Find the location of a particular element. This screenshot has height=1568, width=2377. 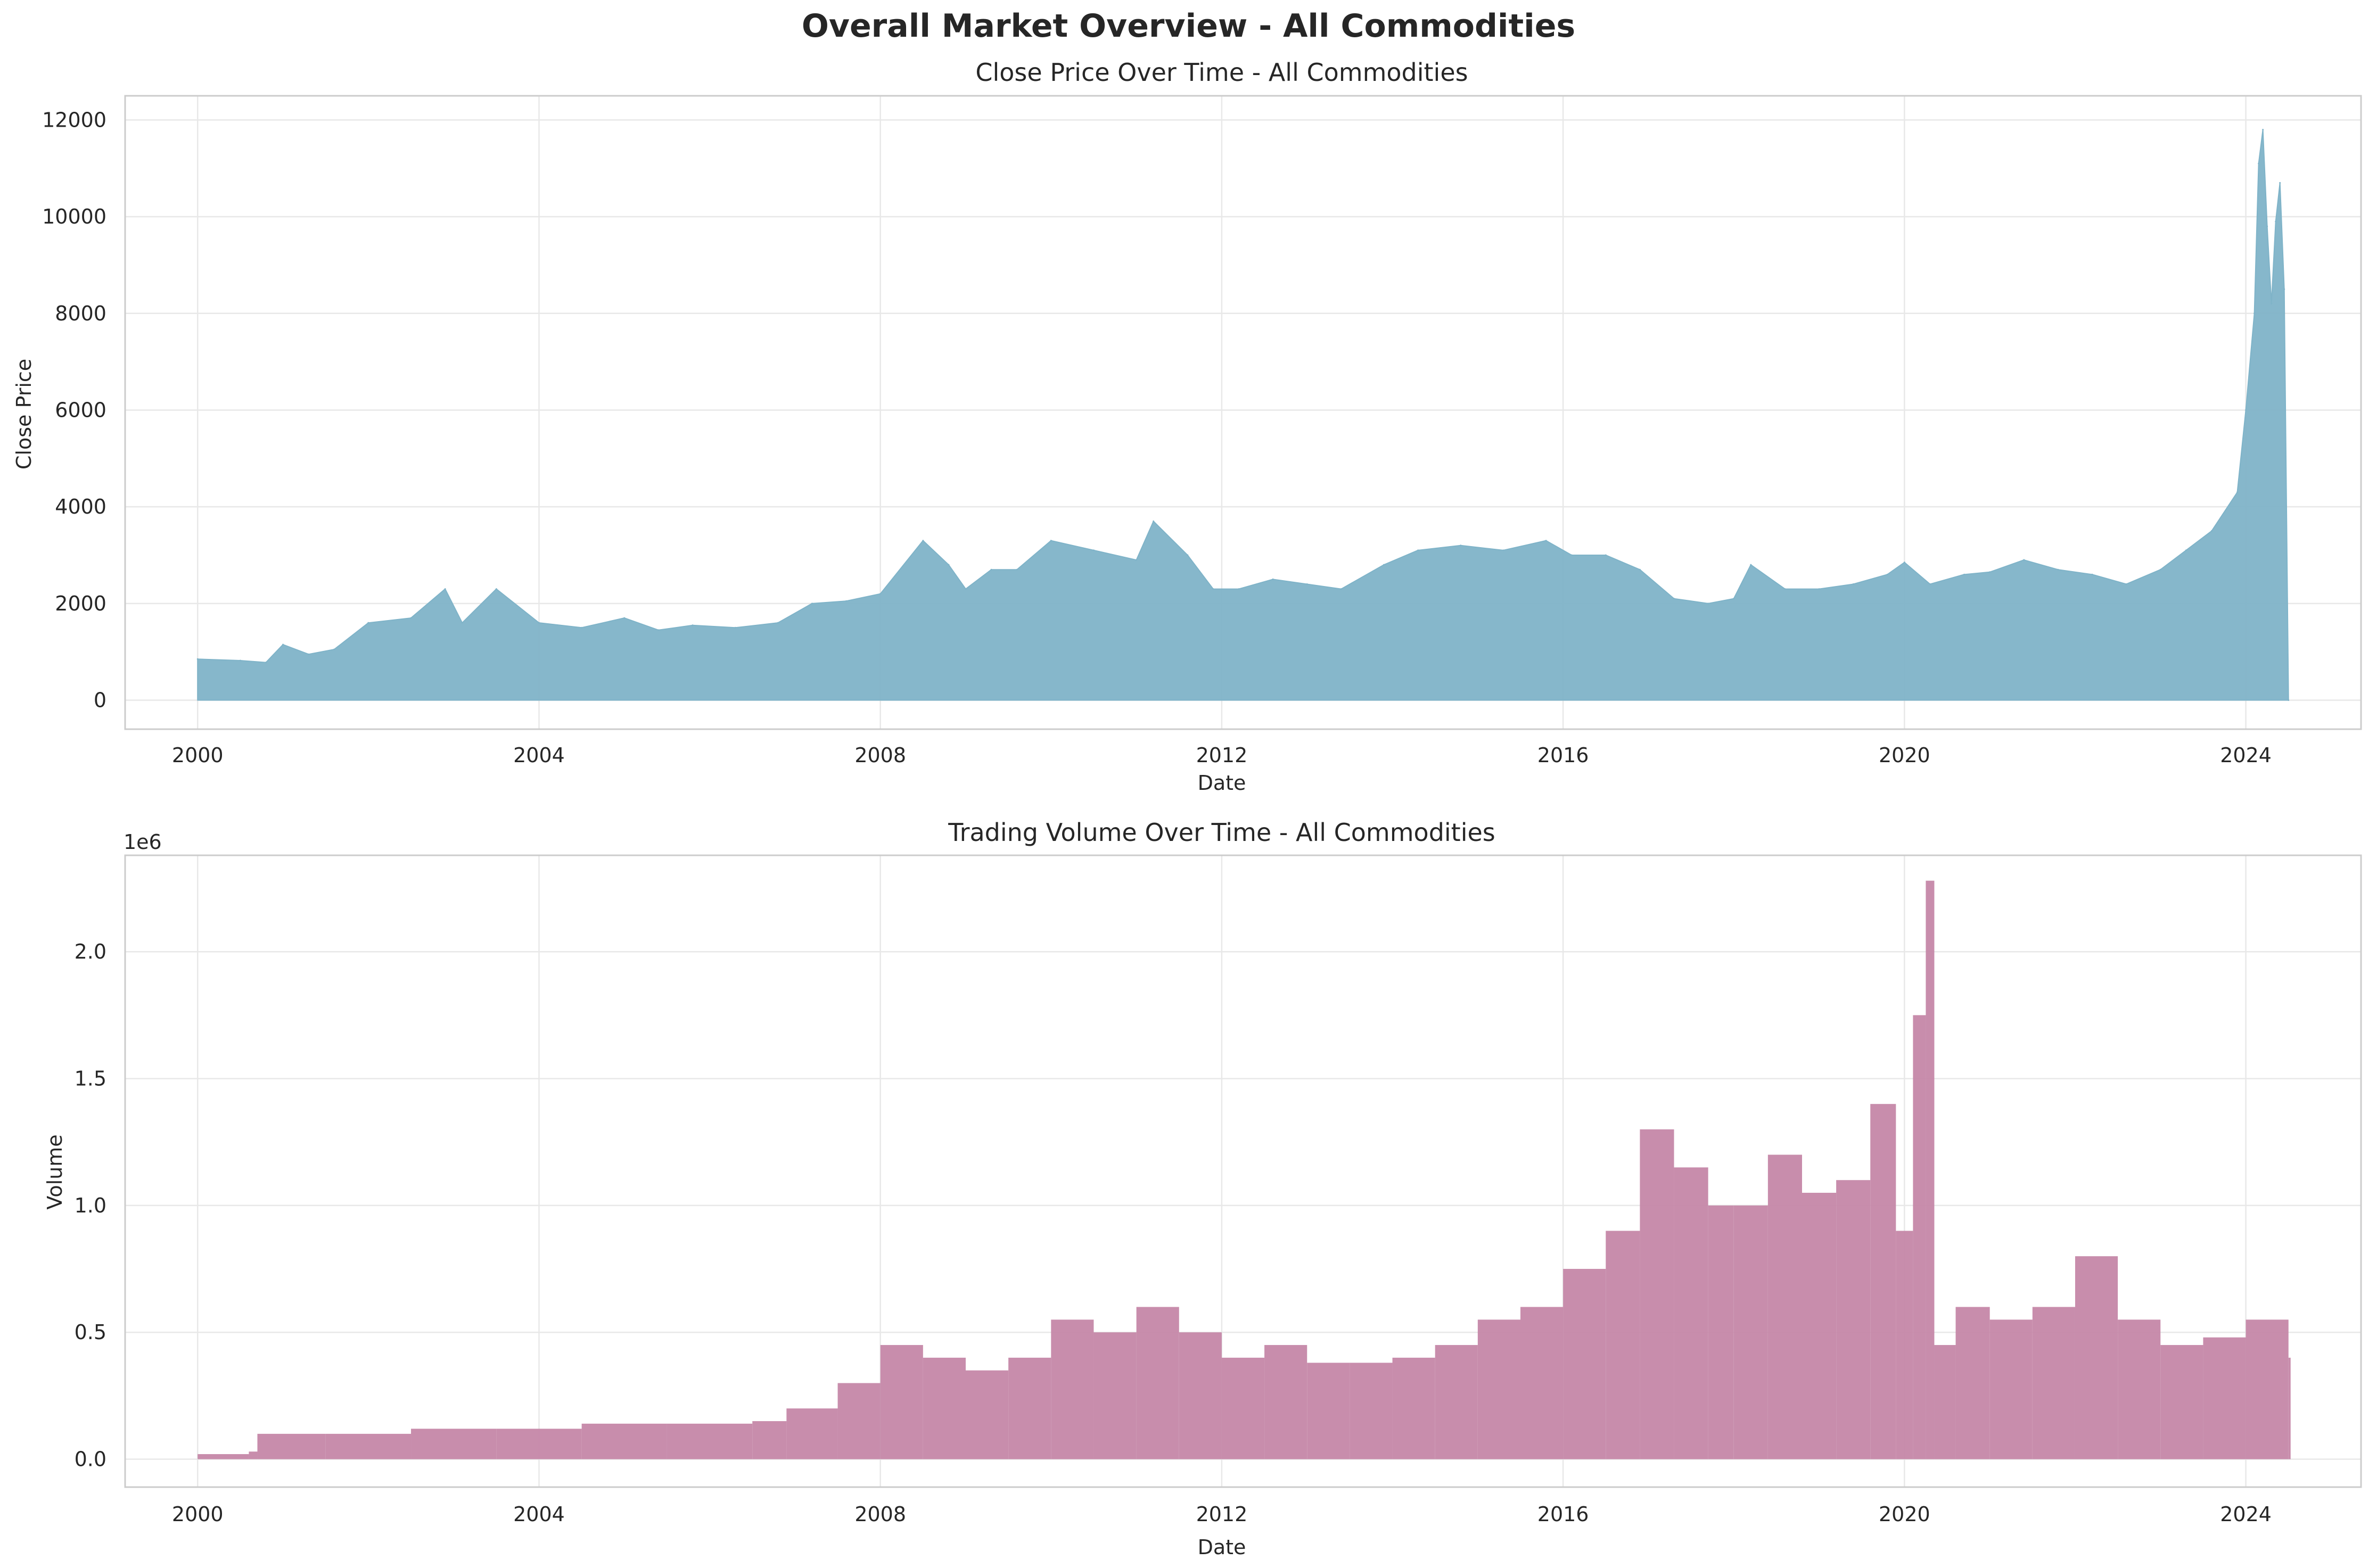

y-tick-label: 0.5 is located at coordinates (91, 1333).